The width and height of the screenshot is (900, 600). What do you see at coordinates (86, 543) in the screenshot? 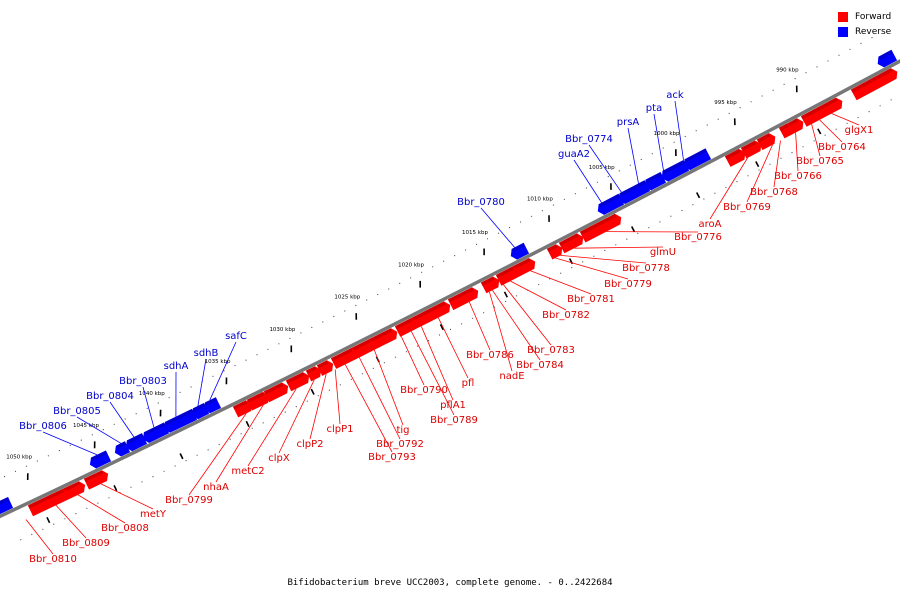
I see `gene-label: Bbr_0809` at bounding box center [86, 543].